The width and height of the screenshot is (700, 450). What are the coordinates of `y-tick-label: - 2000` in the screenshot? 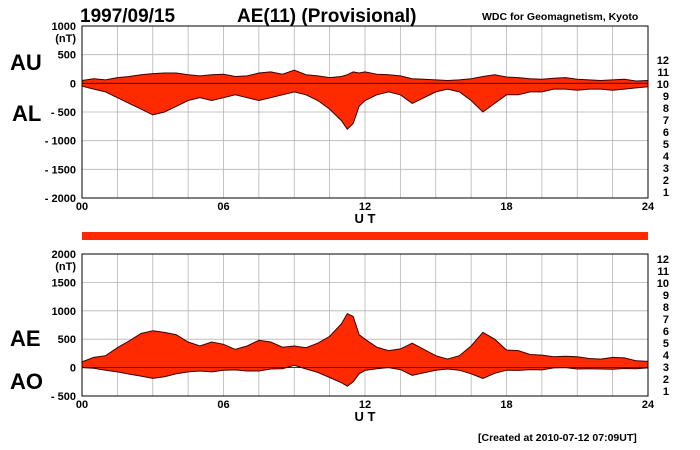 It's located at (60, 199).